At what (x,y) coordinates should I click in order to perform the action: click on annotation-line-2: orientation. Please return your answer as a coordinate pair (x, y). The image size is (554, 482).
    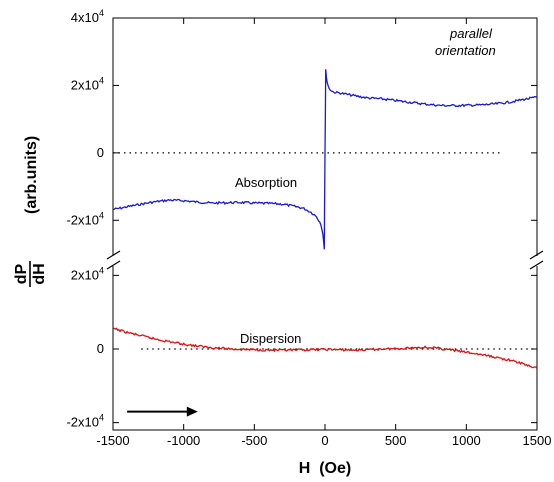
    Looking at the image, I should click on (465, 50).